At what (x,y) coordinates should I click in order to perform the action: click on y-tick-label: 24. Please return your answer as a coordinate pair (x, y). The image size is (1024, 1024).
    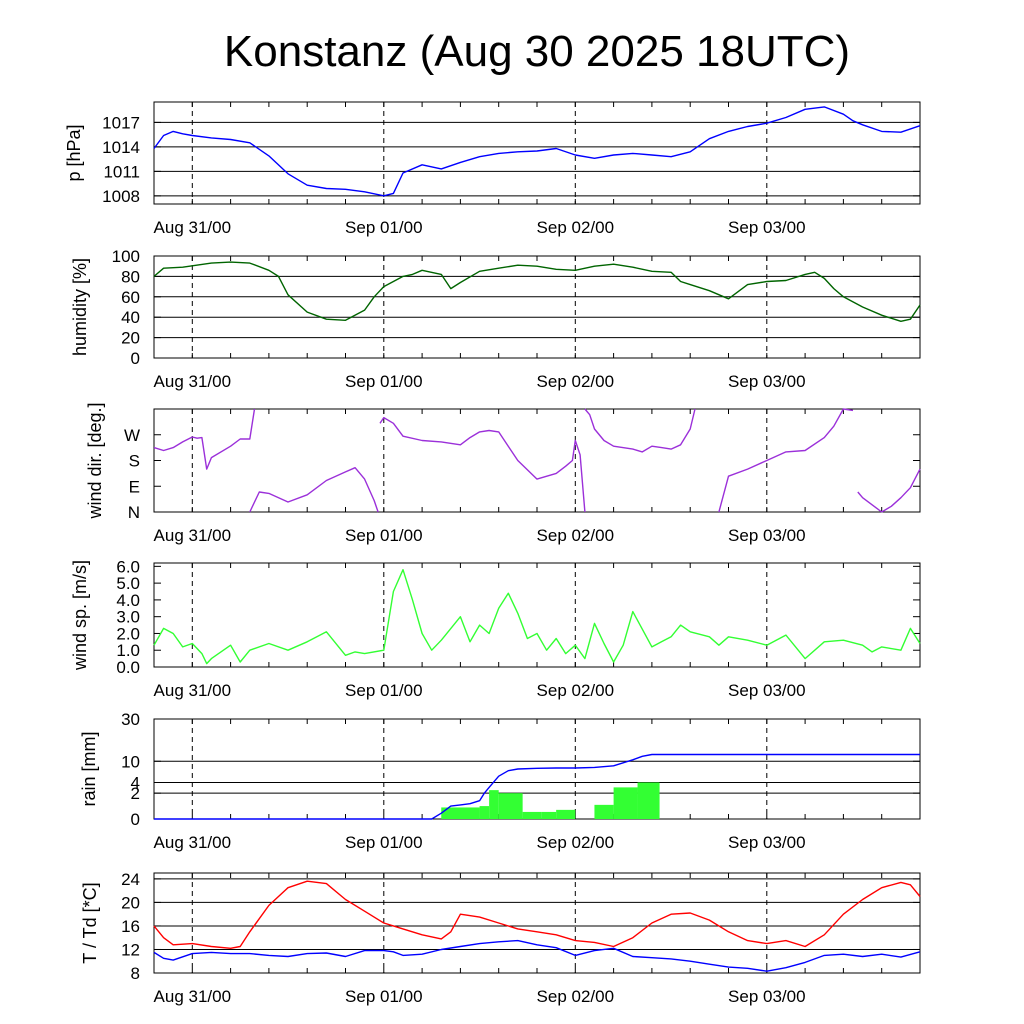
    Looking at the image, I should click on (130, 879).